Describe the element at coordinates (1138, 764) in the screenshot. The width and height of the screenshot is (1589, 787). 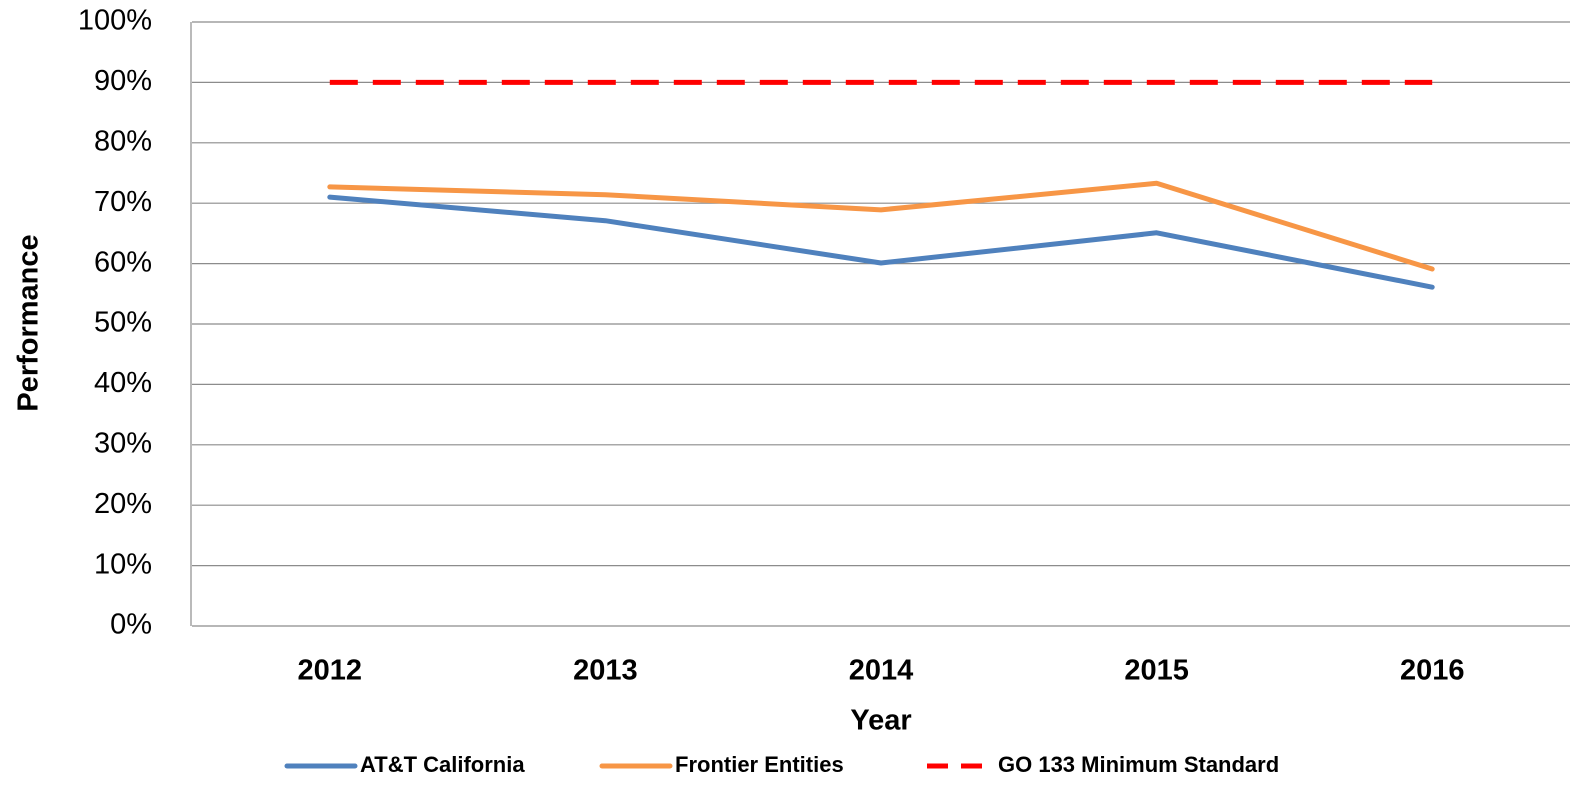
I see `legend-label: GO 133 Minimum Standard` at that location.